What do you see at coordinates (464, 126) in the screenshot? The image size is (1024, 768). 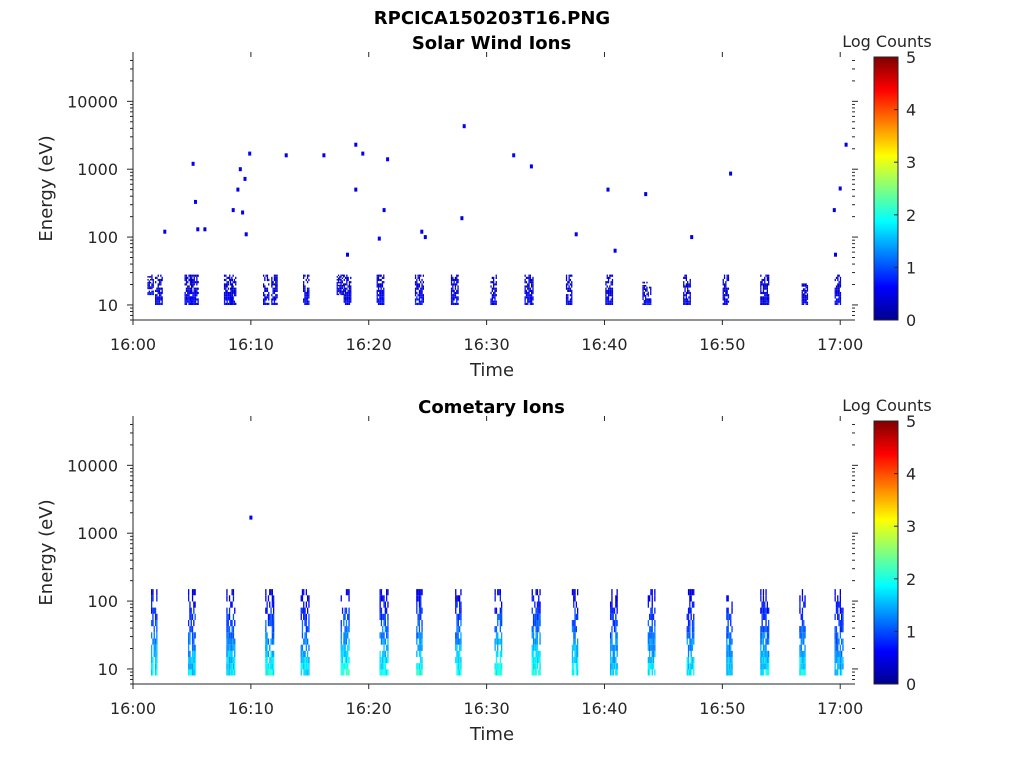 I see `spectrogram-point` at bounding box center [464, 126].